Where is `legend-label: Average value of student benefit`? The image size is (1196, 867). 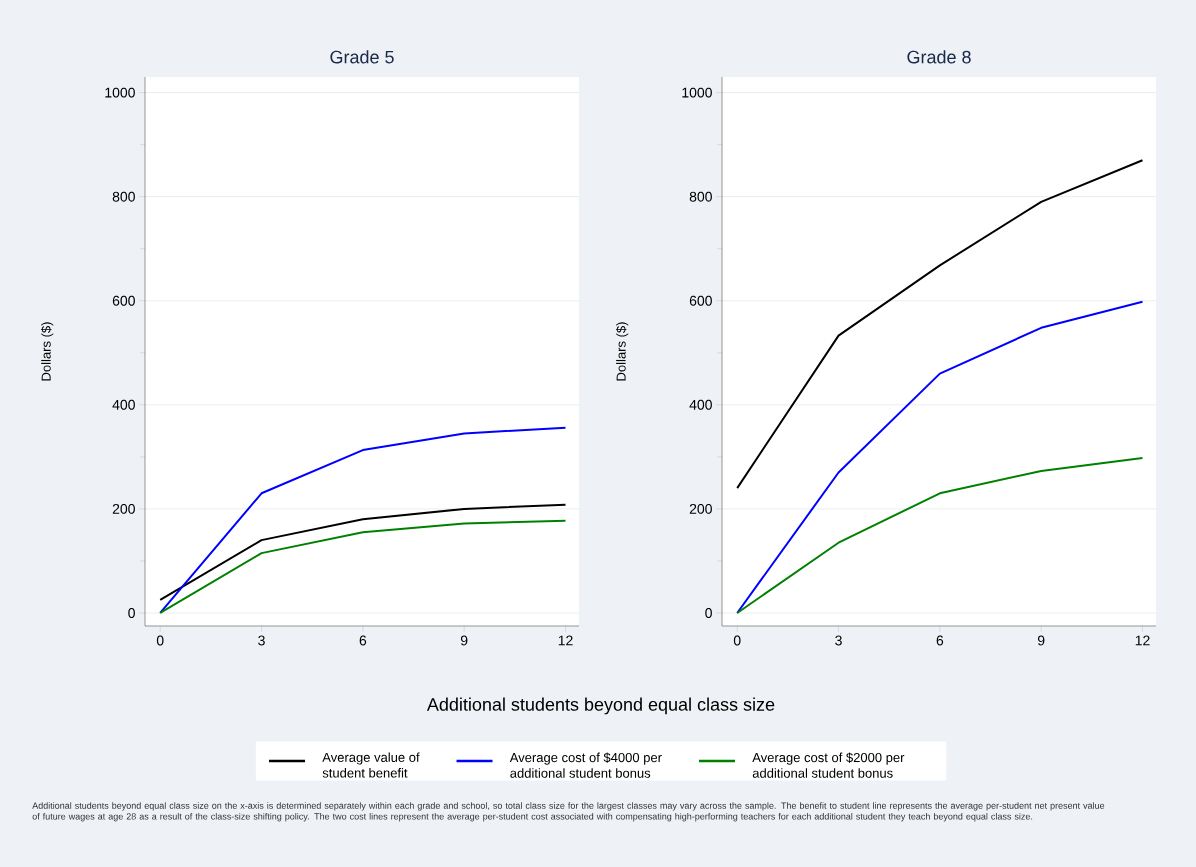
legend-label: Average value of student benefit is located at coordinates (371, 765).